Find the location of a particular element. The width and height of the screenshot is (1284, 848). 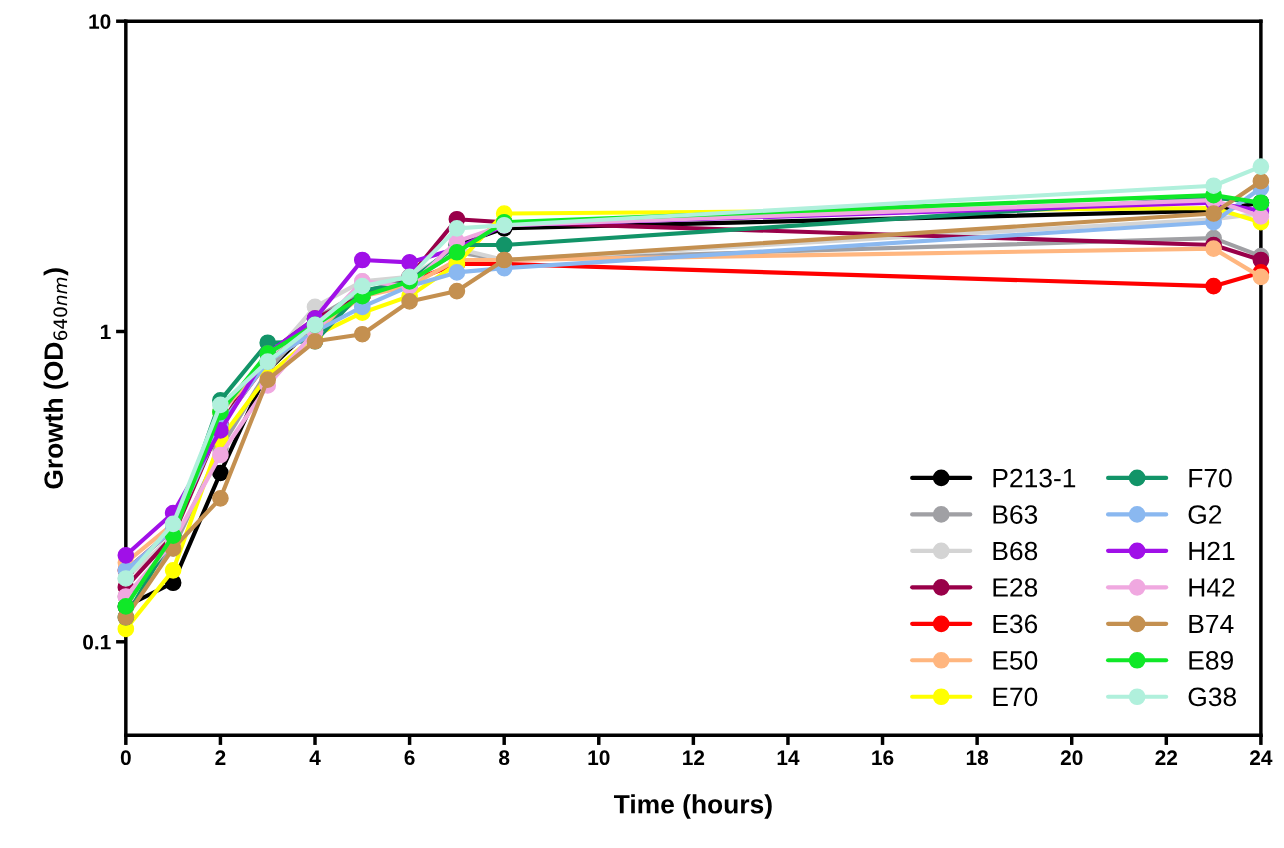

x-tick-label: 18 is located at coordinates (977, 758).